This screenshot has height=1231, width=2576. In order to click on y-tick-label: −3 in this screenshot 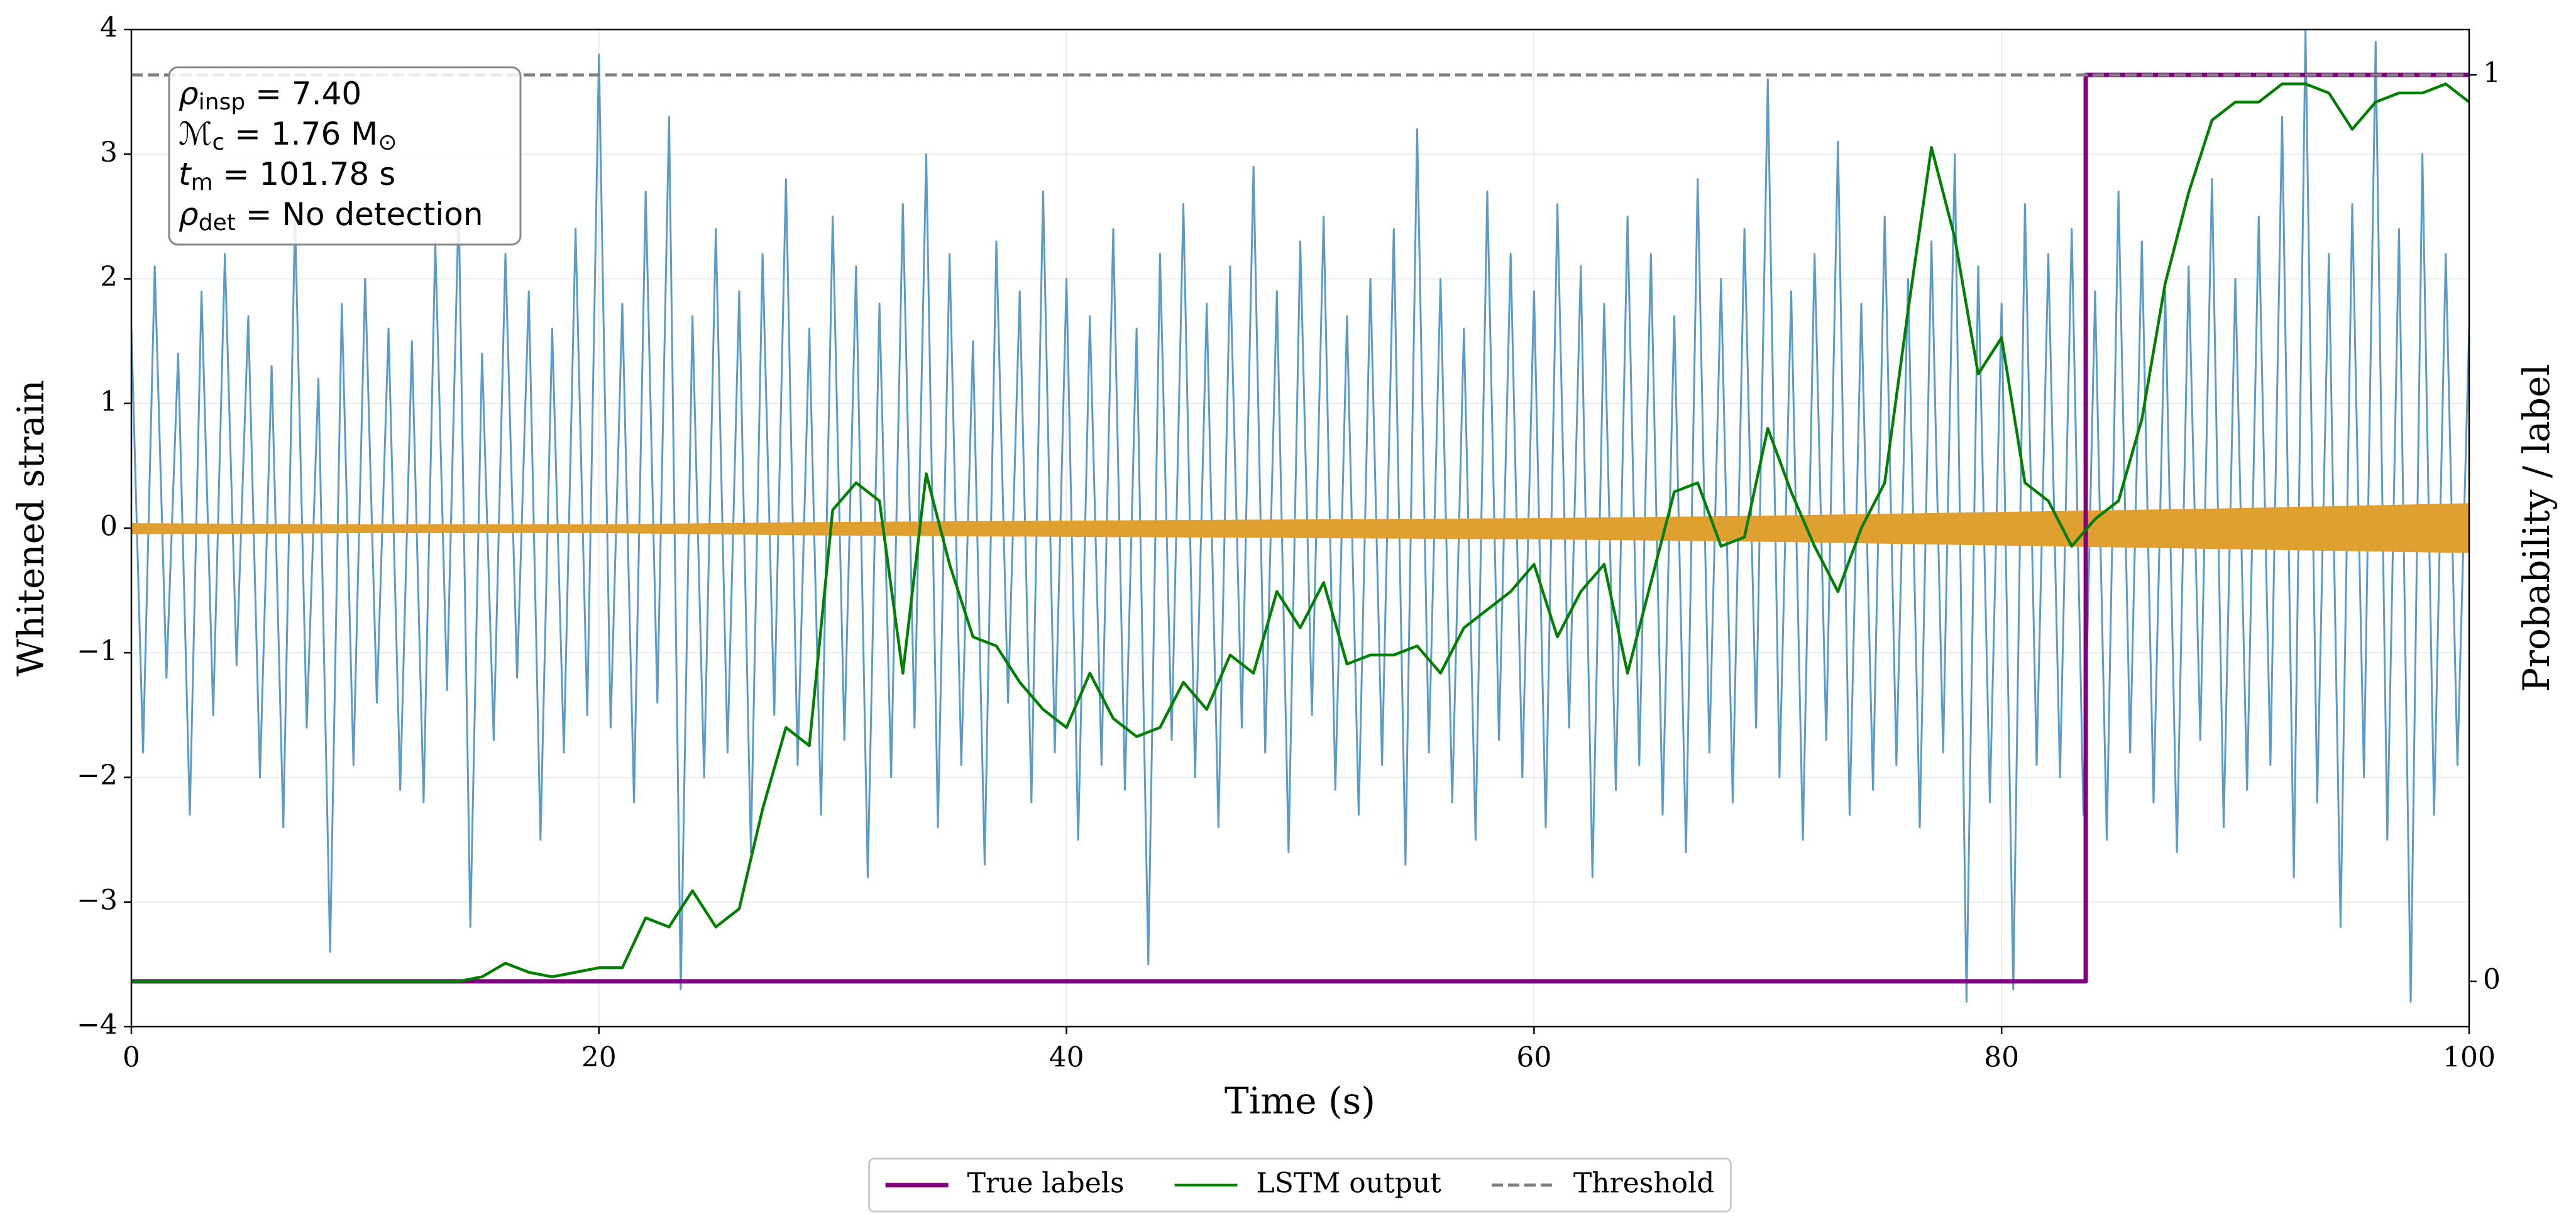, I will do `click(98, 900)`.